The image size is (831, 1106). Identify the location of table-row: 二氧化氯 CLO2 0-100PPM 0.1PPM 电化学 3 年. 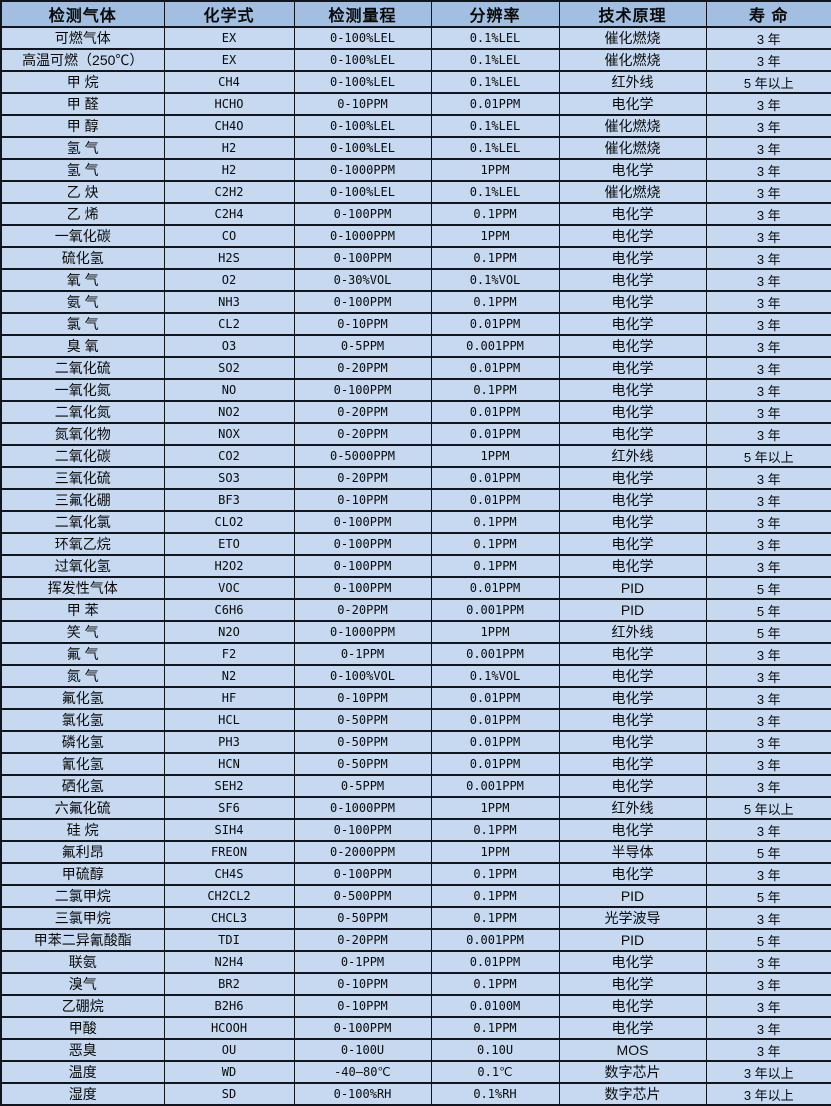
(415, 522).